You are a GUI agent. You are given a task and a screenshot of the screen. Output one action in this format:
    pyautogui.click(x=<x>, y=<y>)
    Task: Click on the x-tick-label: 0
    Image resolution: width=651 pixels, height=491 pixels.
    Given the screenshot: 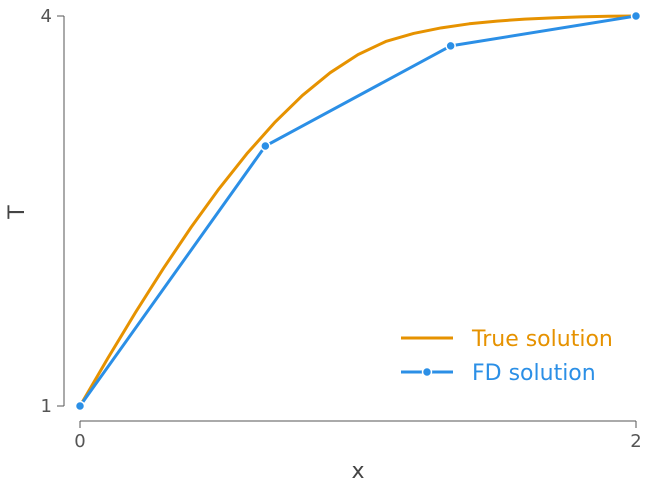 What is the action you would take?
    pyautogui.click(x=79, y=441)
    